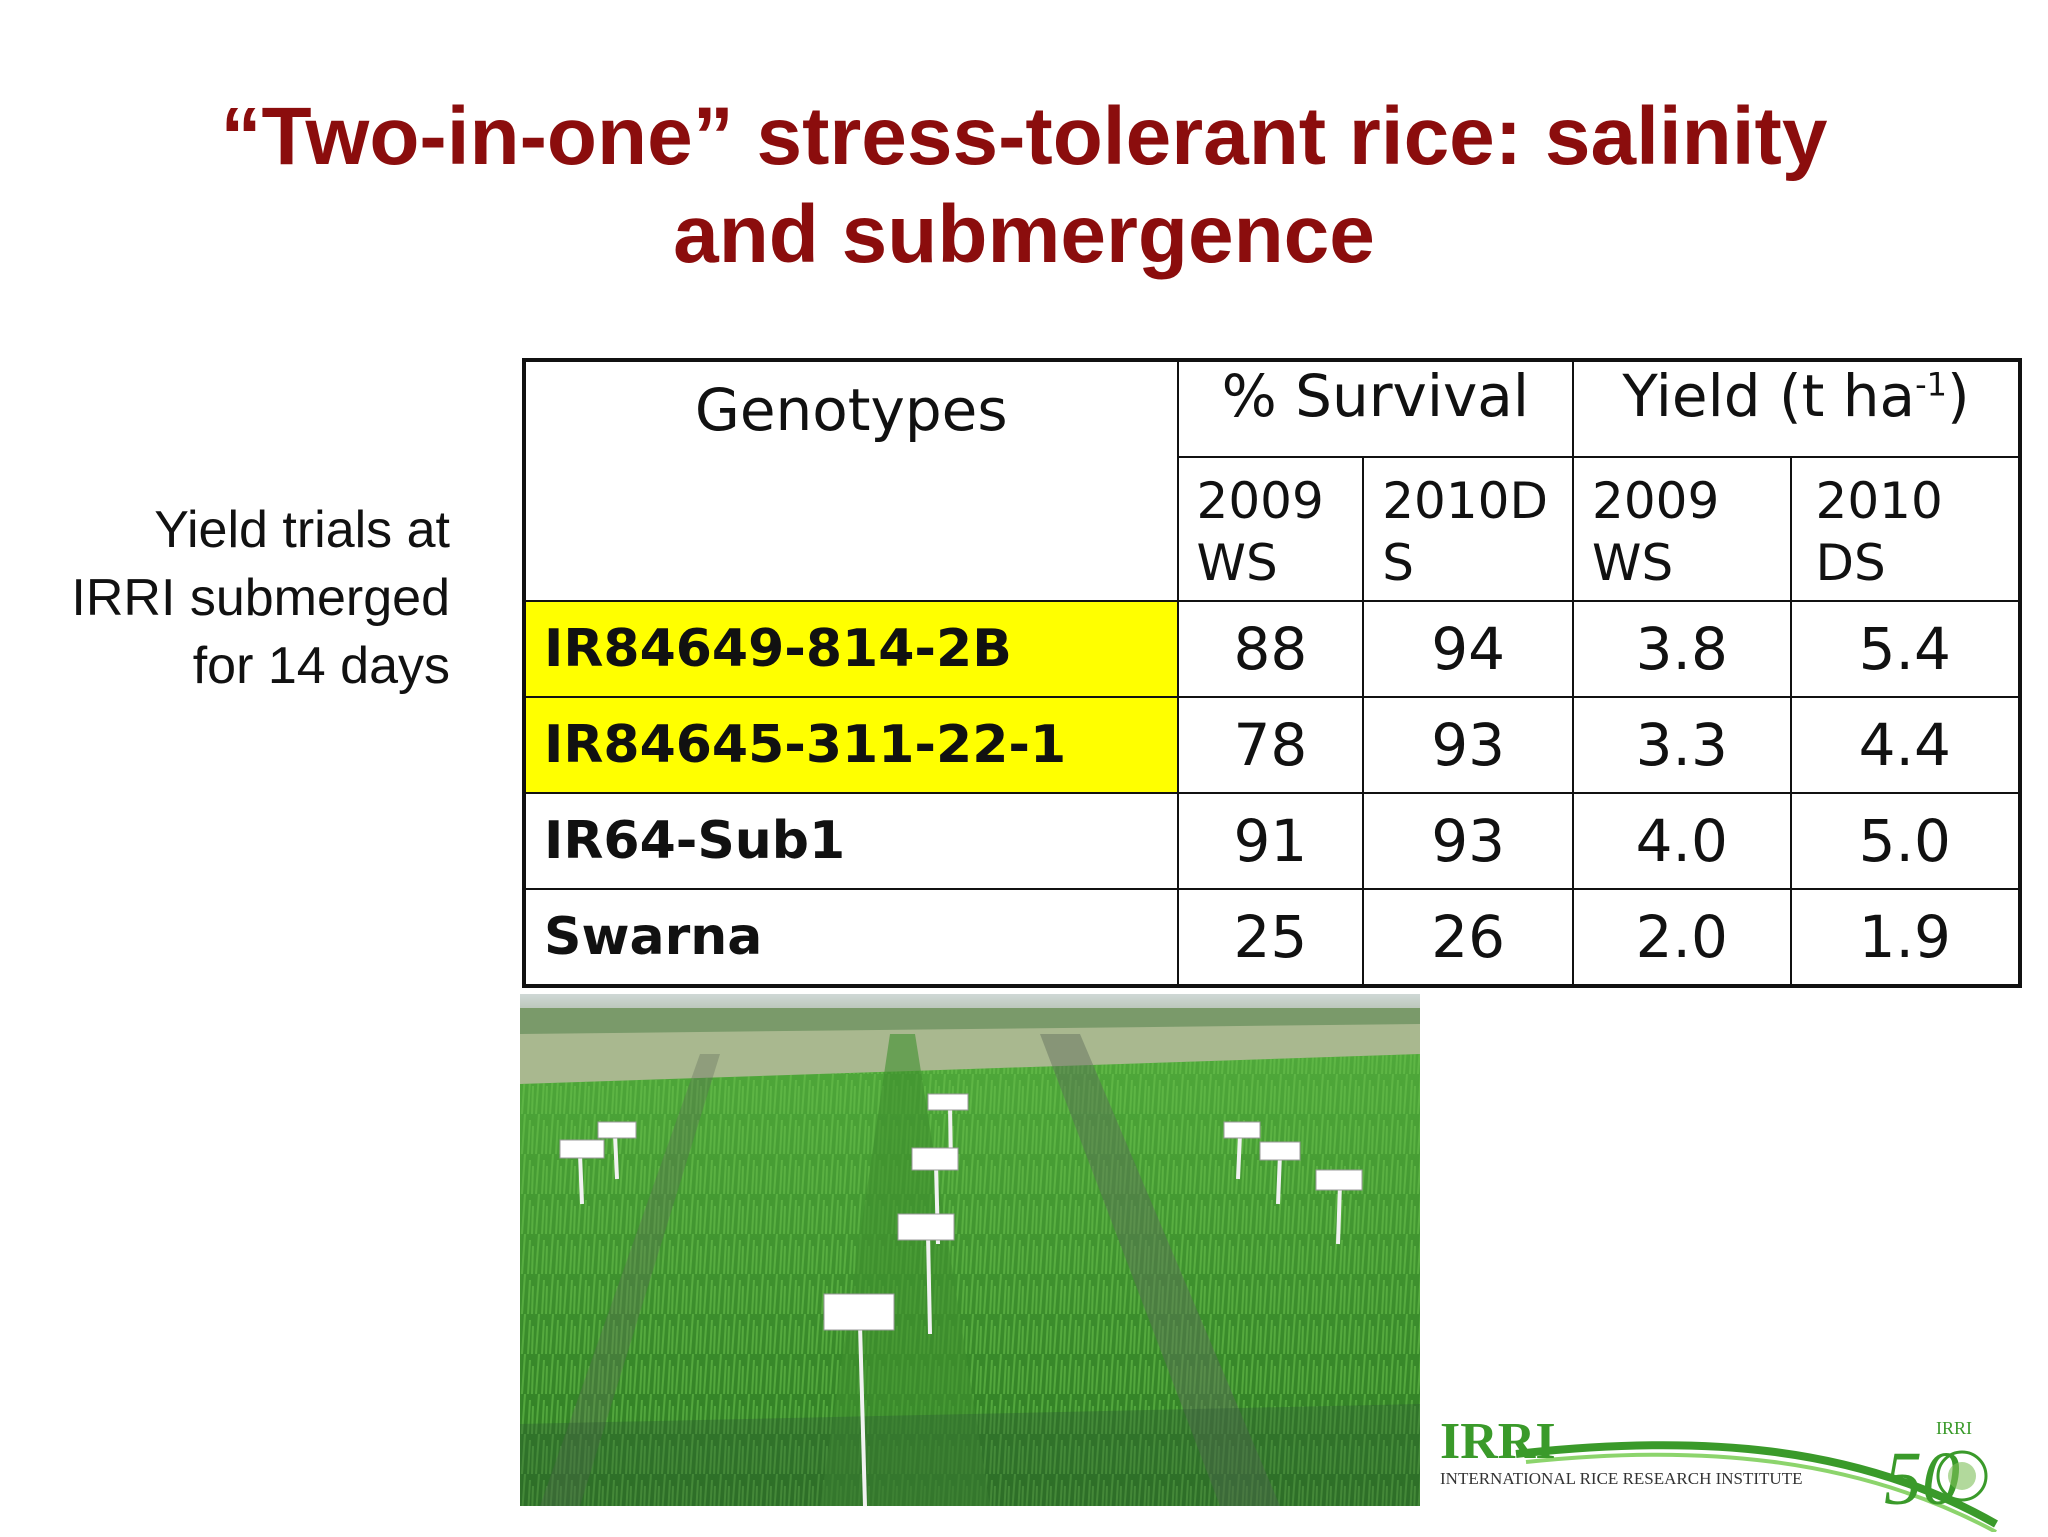 This screenshot has width=2048, height=1537. Describe the element at coordinates (1024, 234) in the screenshot. I see `title-line-2: and submergence` at that location.